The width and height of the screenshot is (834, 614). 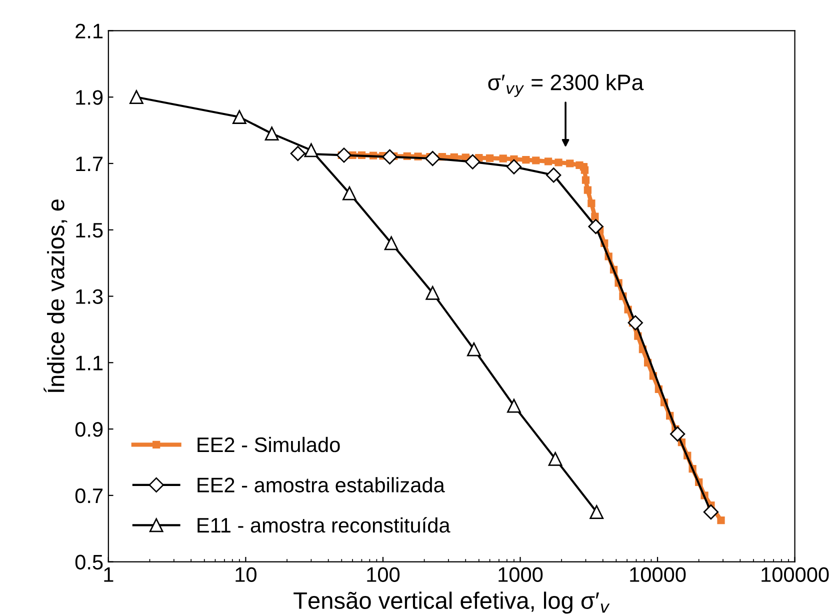 I want to click on legend-label: E11 - amostra reconstituída, so click(x=324, y=525).